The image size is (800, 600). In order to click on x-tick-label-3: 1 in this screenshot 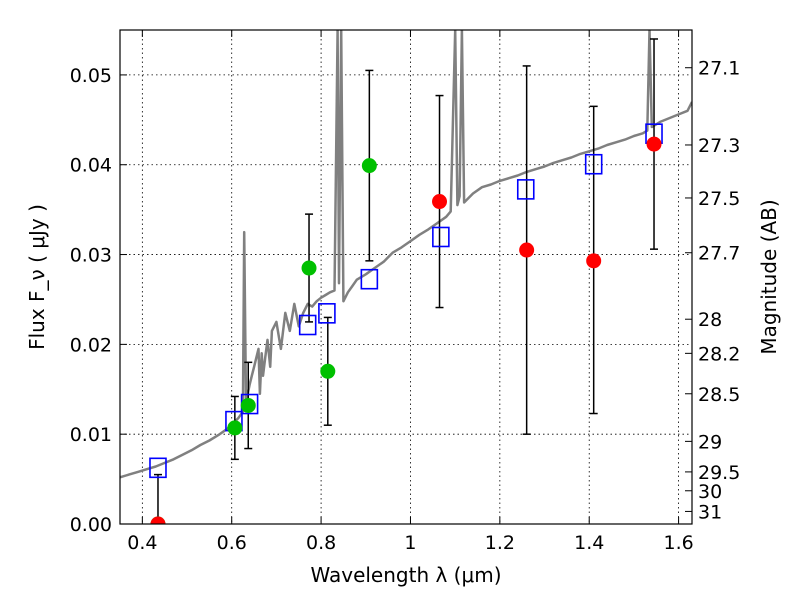, I will do `click(410, 543)`.